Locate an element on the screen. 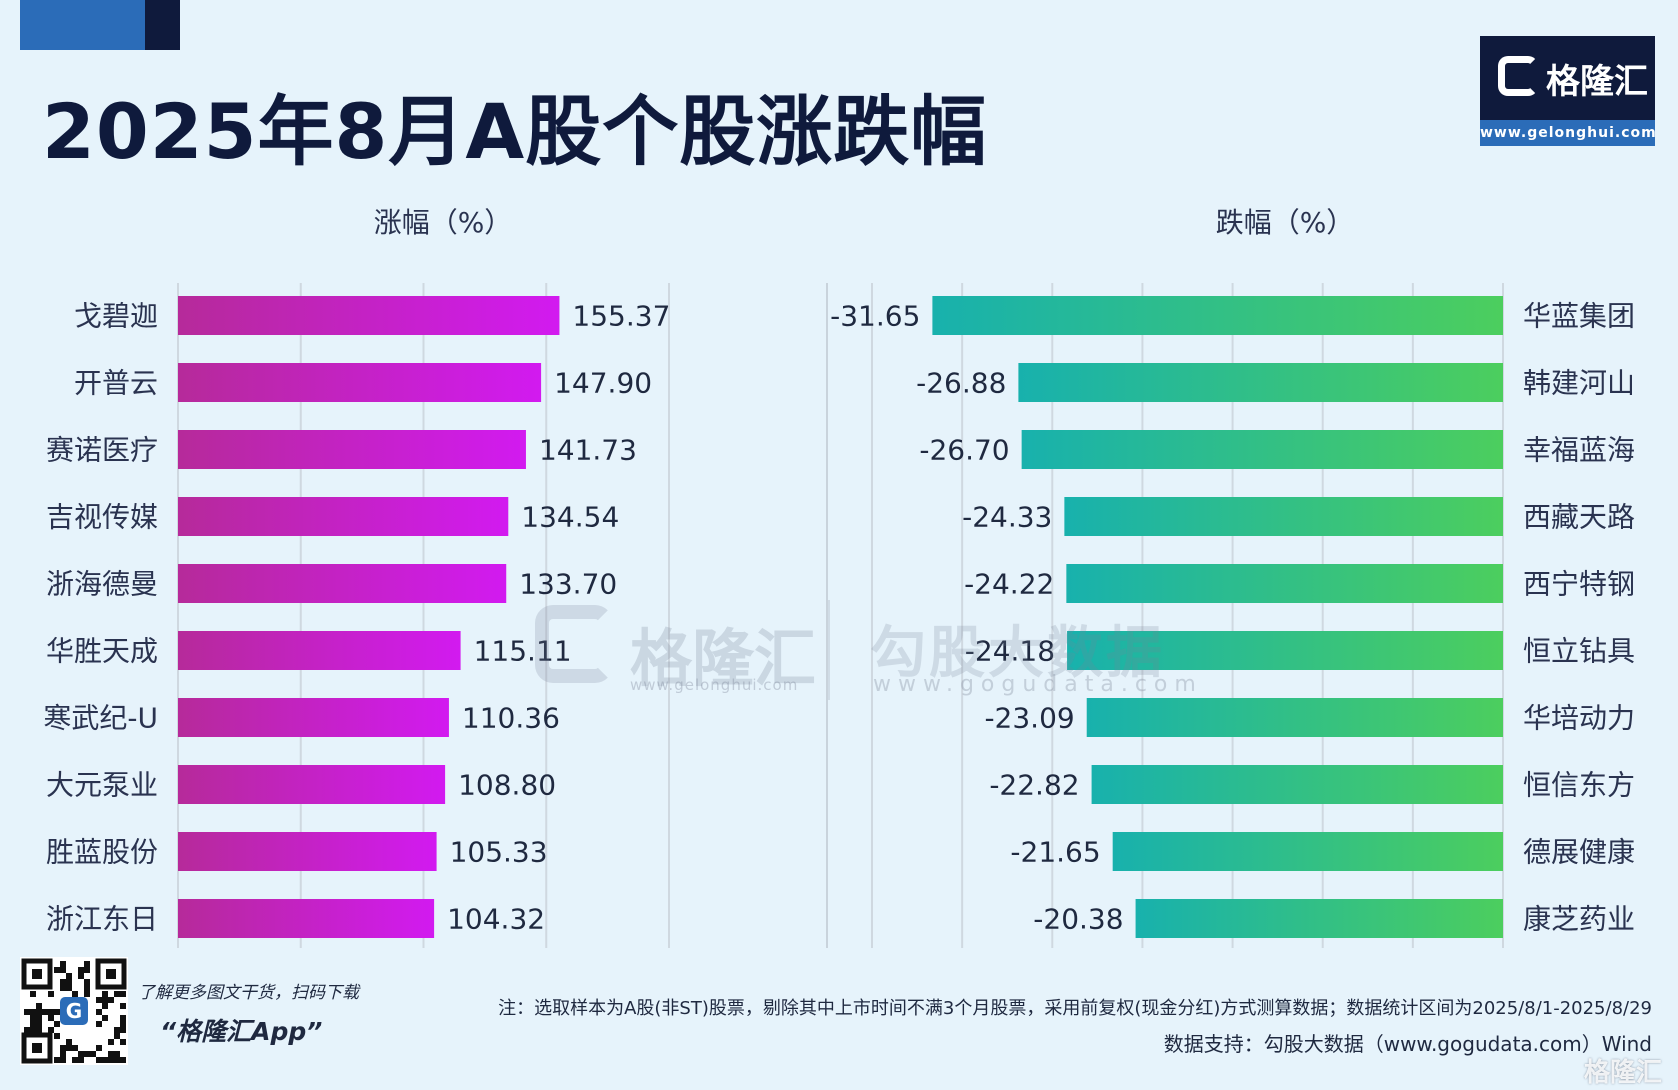 This screenshot has height=1090, width=1678. gain-value-label: 115.11 is located at coordinates (523, 651).